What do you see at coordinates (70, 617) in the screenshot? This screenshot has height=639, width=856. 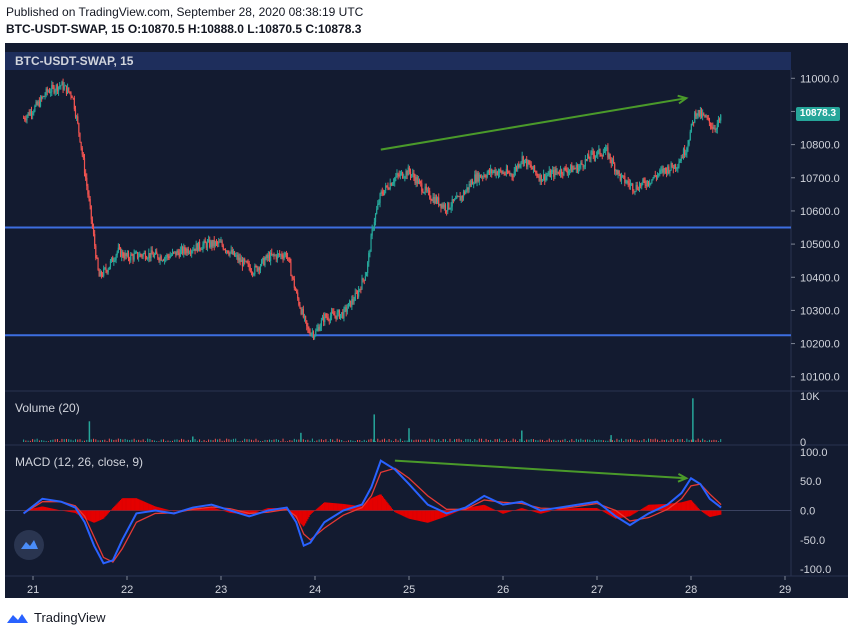 I see `footer-brand: TradingView` at bounding box center [70, 617].